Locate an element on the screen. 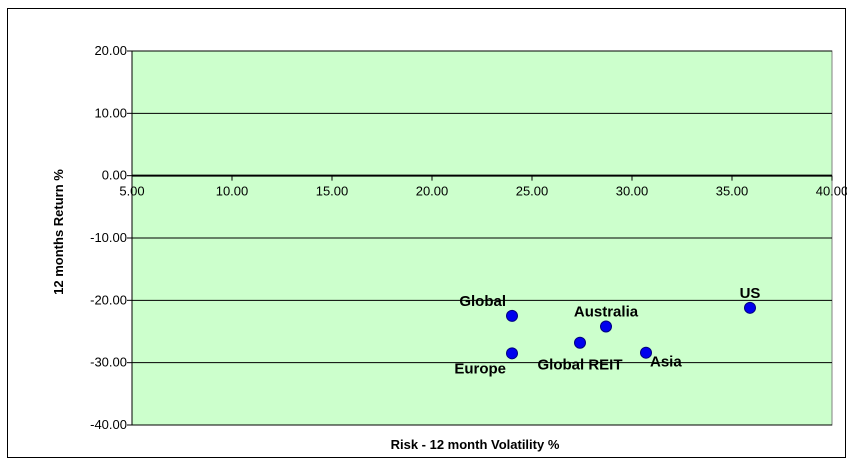 The image size is (856, 467). x-tick-label-3: 20.00 is located at coordinates (432, 191).